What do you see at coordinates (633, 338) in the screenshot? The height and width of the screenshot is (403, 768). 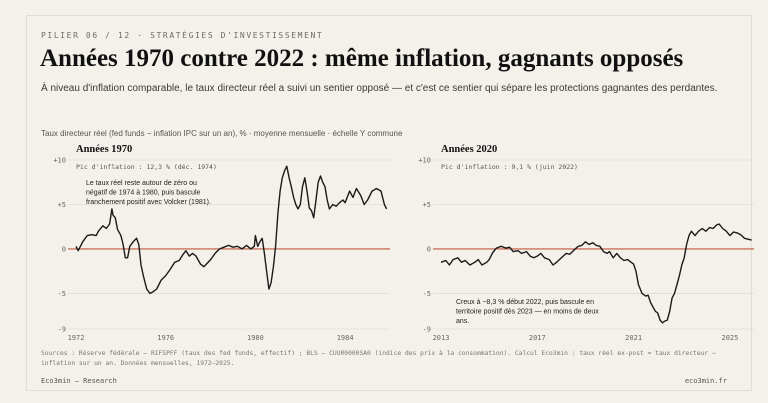 I see `x-tick-label: 2021` at bounding box center [633, 338].